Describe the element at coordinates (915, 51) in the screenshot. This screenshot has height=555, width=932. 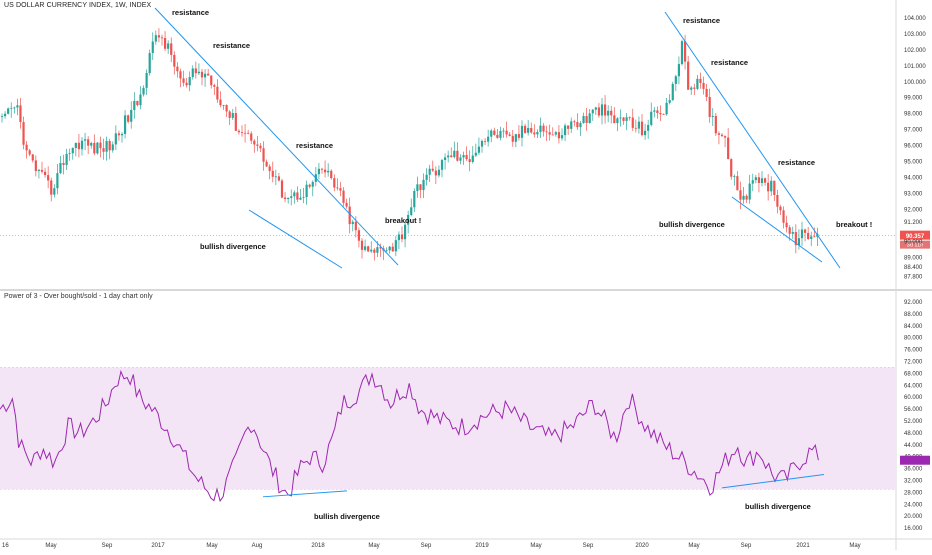
I see `price-axis-tick-label: 102.000` at that location.